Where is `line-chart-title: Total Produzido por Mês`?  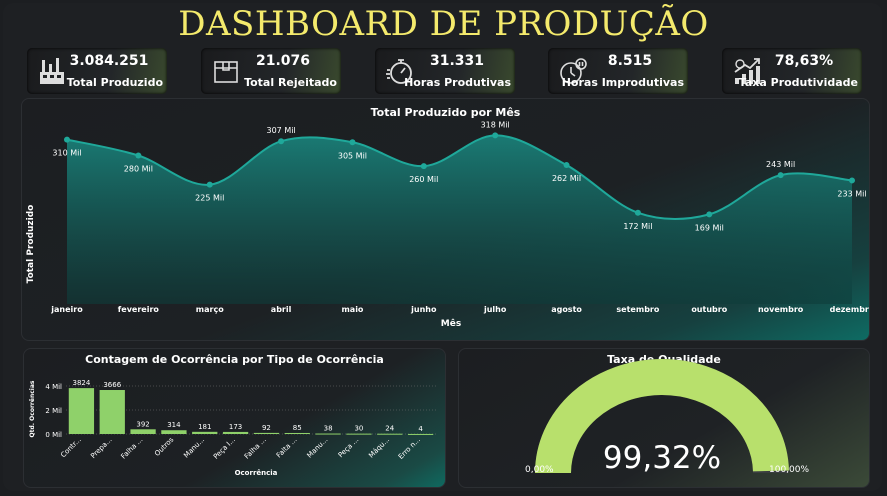
line-chart-title: Total Produzido por Mês is located at coordinates (445, 112).